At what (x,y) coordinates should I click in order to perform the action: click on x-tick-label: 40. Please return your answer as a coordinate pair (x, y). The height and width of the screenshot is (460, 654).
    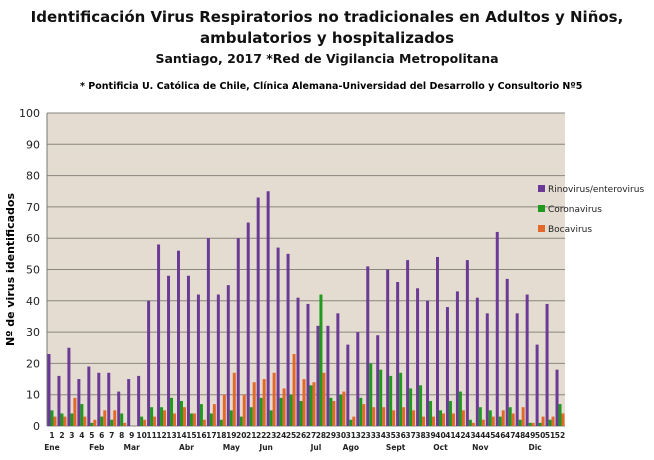
    Looking at the image, I should click on (440, 435).